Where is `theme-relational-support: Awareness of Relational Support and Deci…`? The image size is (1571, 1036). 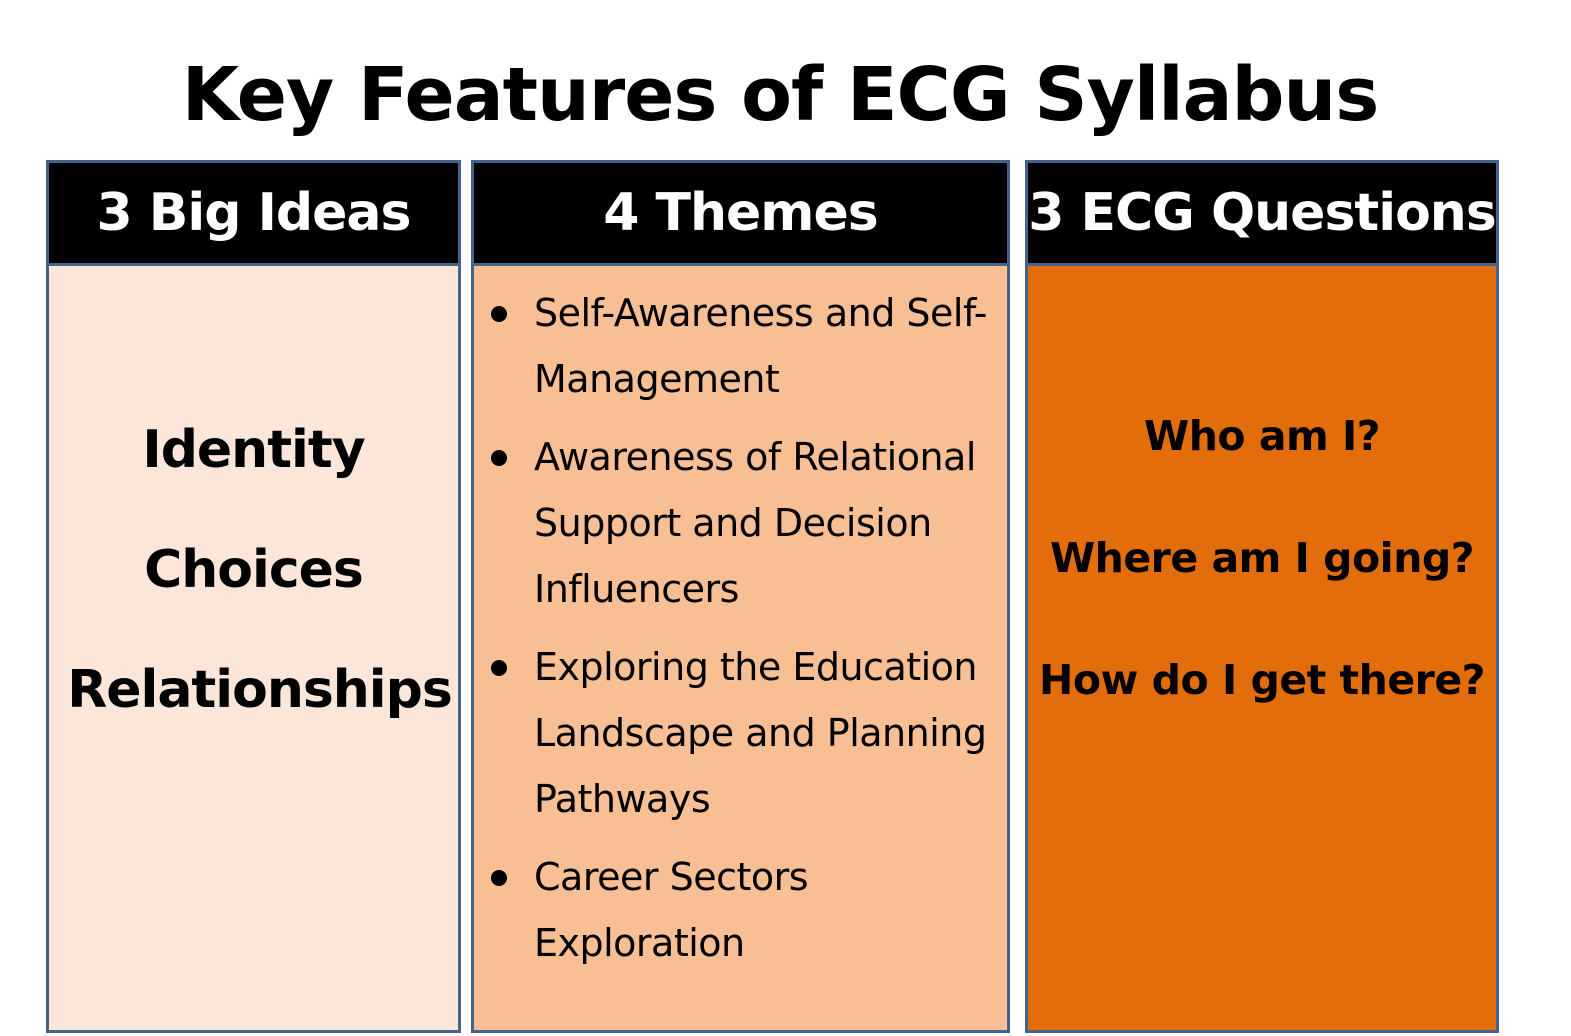
theme-relational-support: Awareness of Relational Support and Deci… is located at coordinates (740, 523).